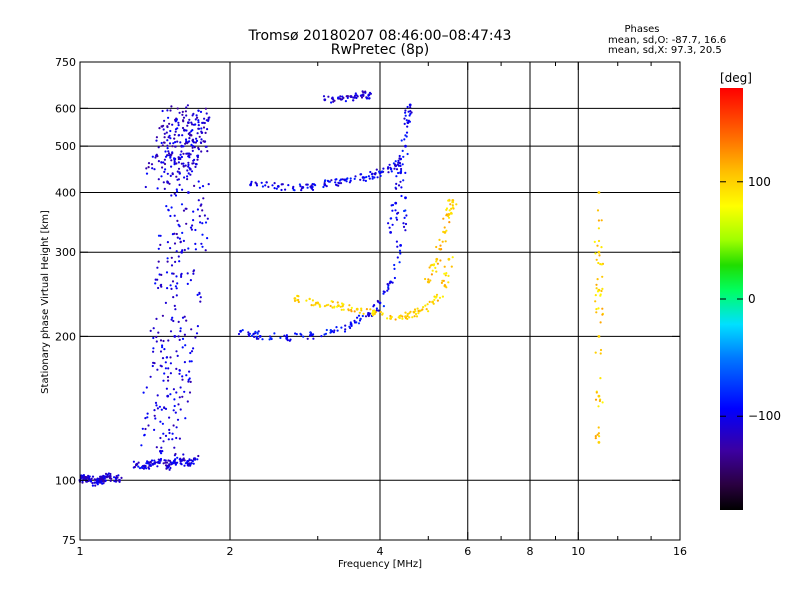 This screenshot has width=800, height=600. I want to click on y-tick-label: 100, so click(65, 480).